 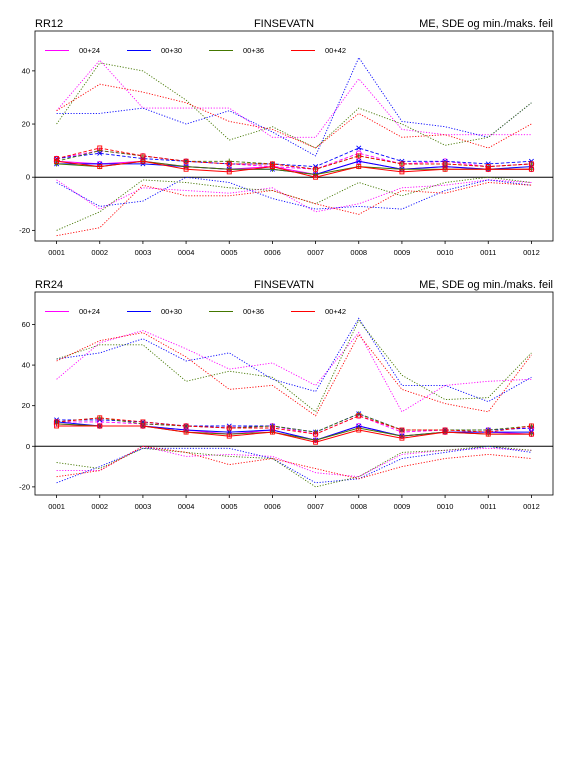 What do you see at coordinates (488, 506) in the screenshot?
I see `x-tick-label: 0011` at bounding box center [488, 506].